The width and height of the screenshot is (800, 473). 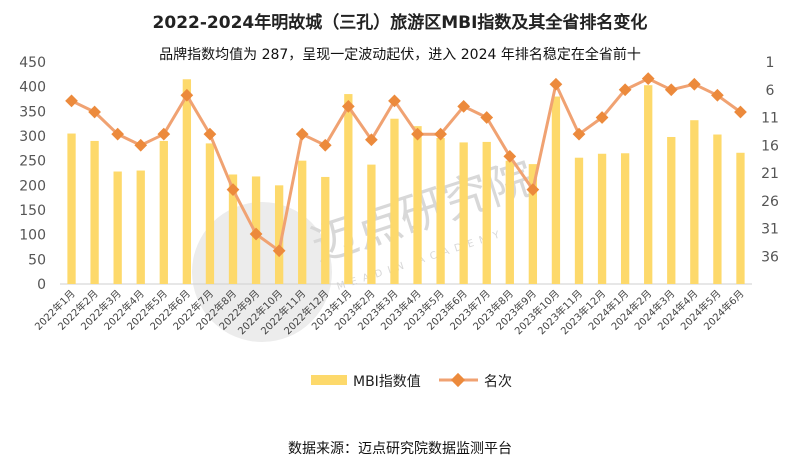 What do you see at coordinates (400, 449) in the screenshot?
I see `data-source: 数据来源：迈点研究院数据监测平台` at bounding box center [400, 449].